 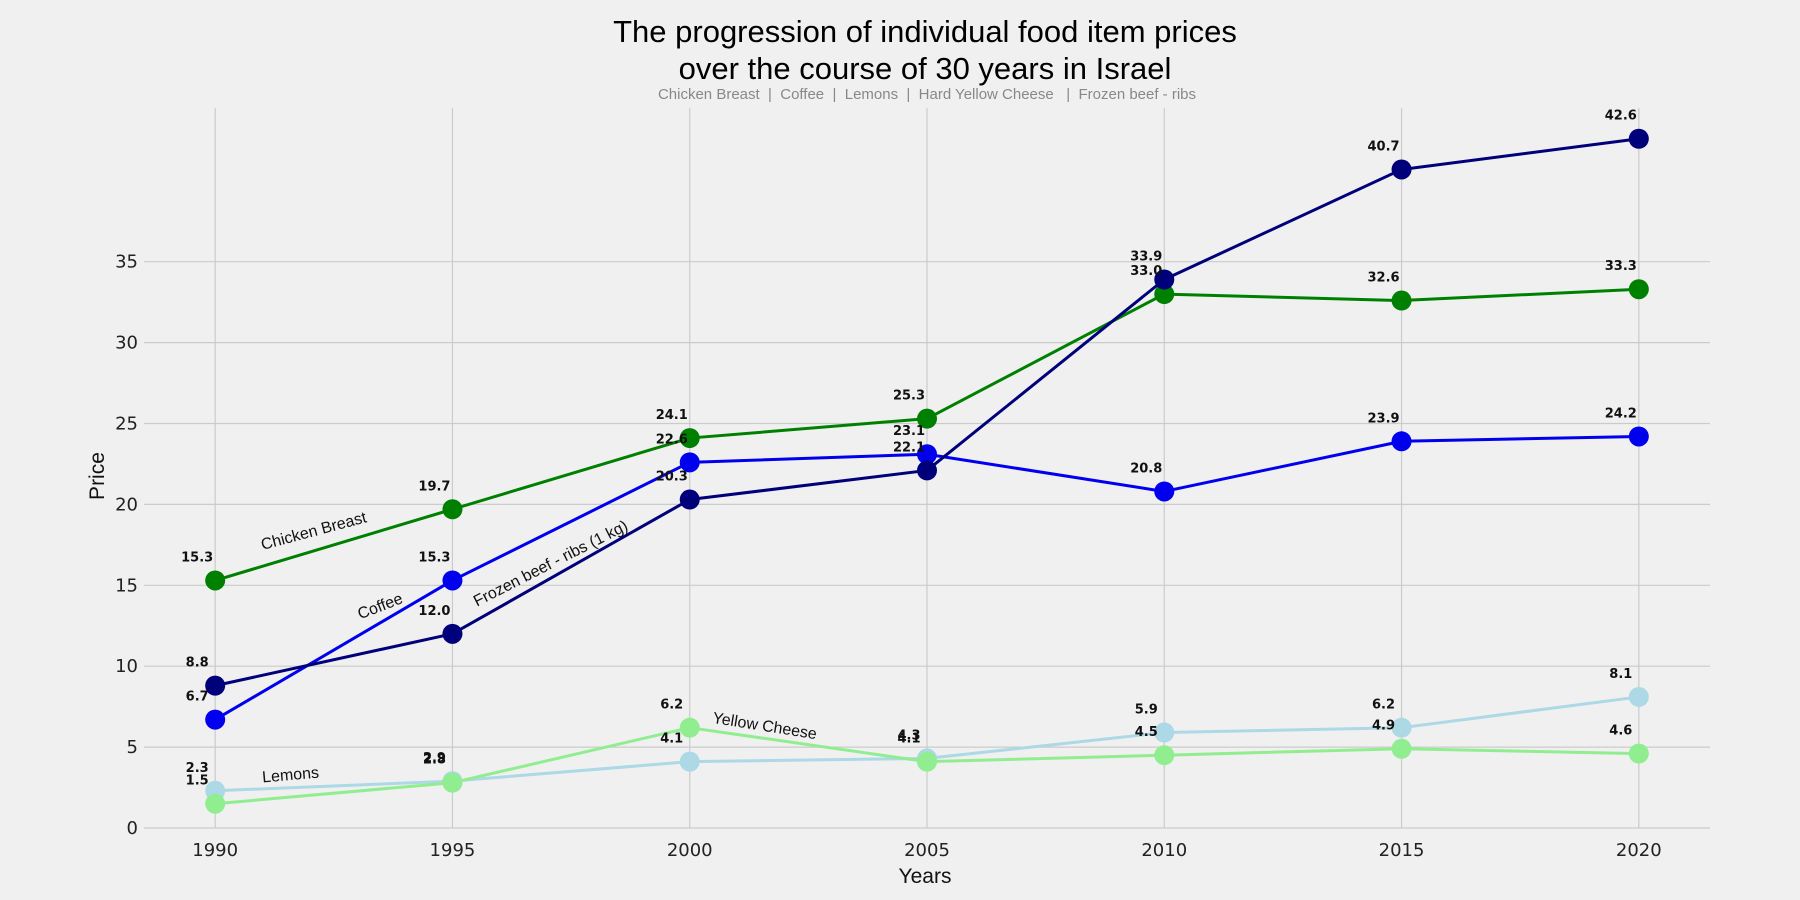 I want to click on y-tick-label: 10, so click(x=126, y=666).